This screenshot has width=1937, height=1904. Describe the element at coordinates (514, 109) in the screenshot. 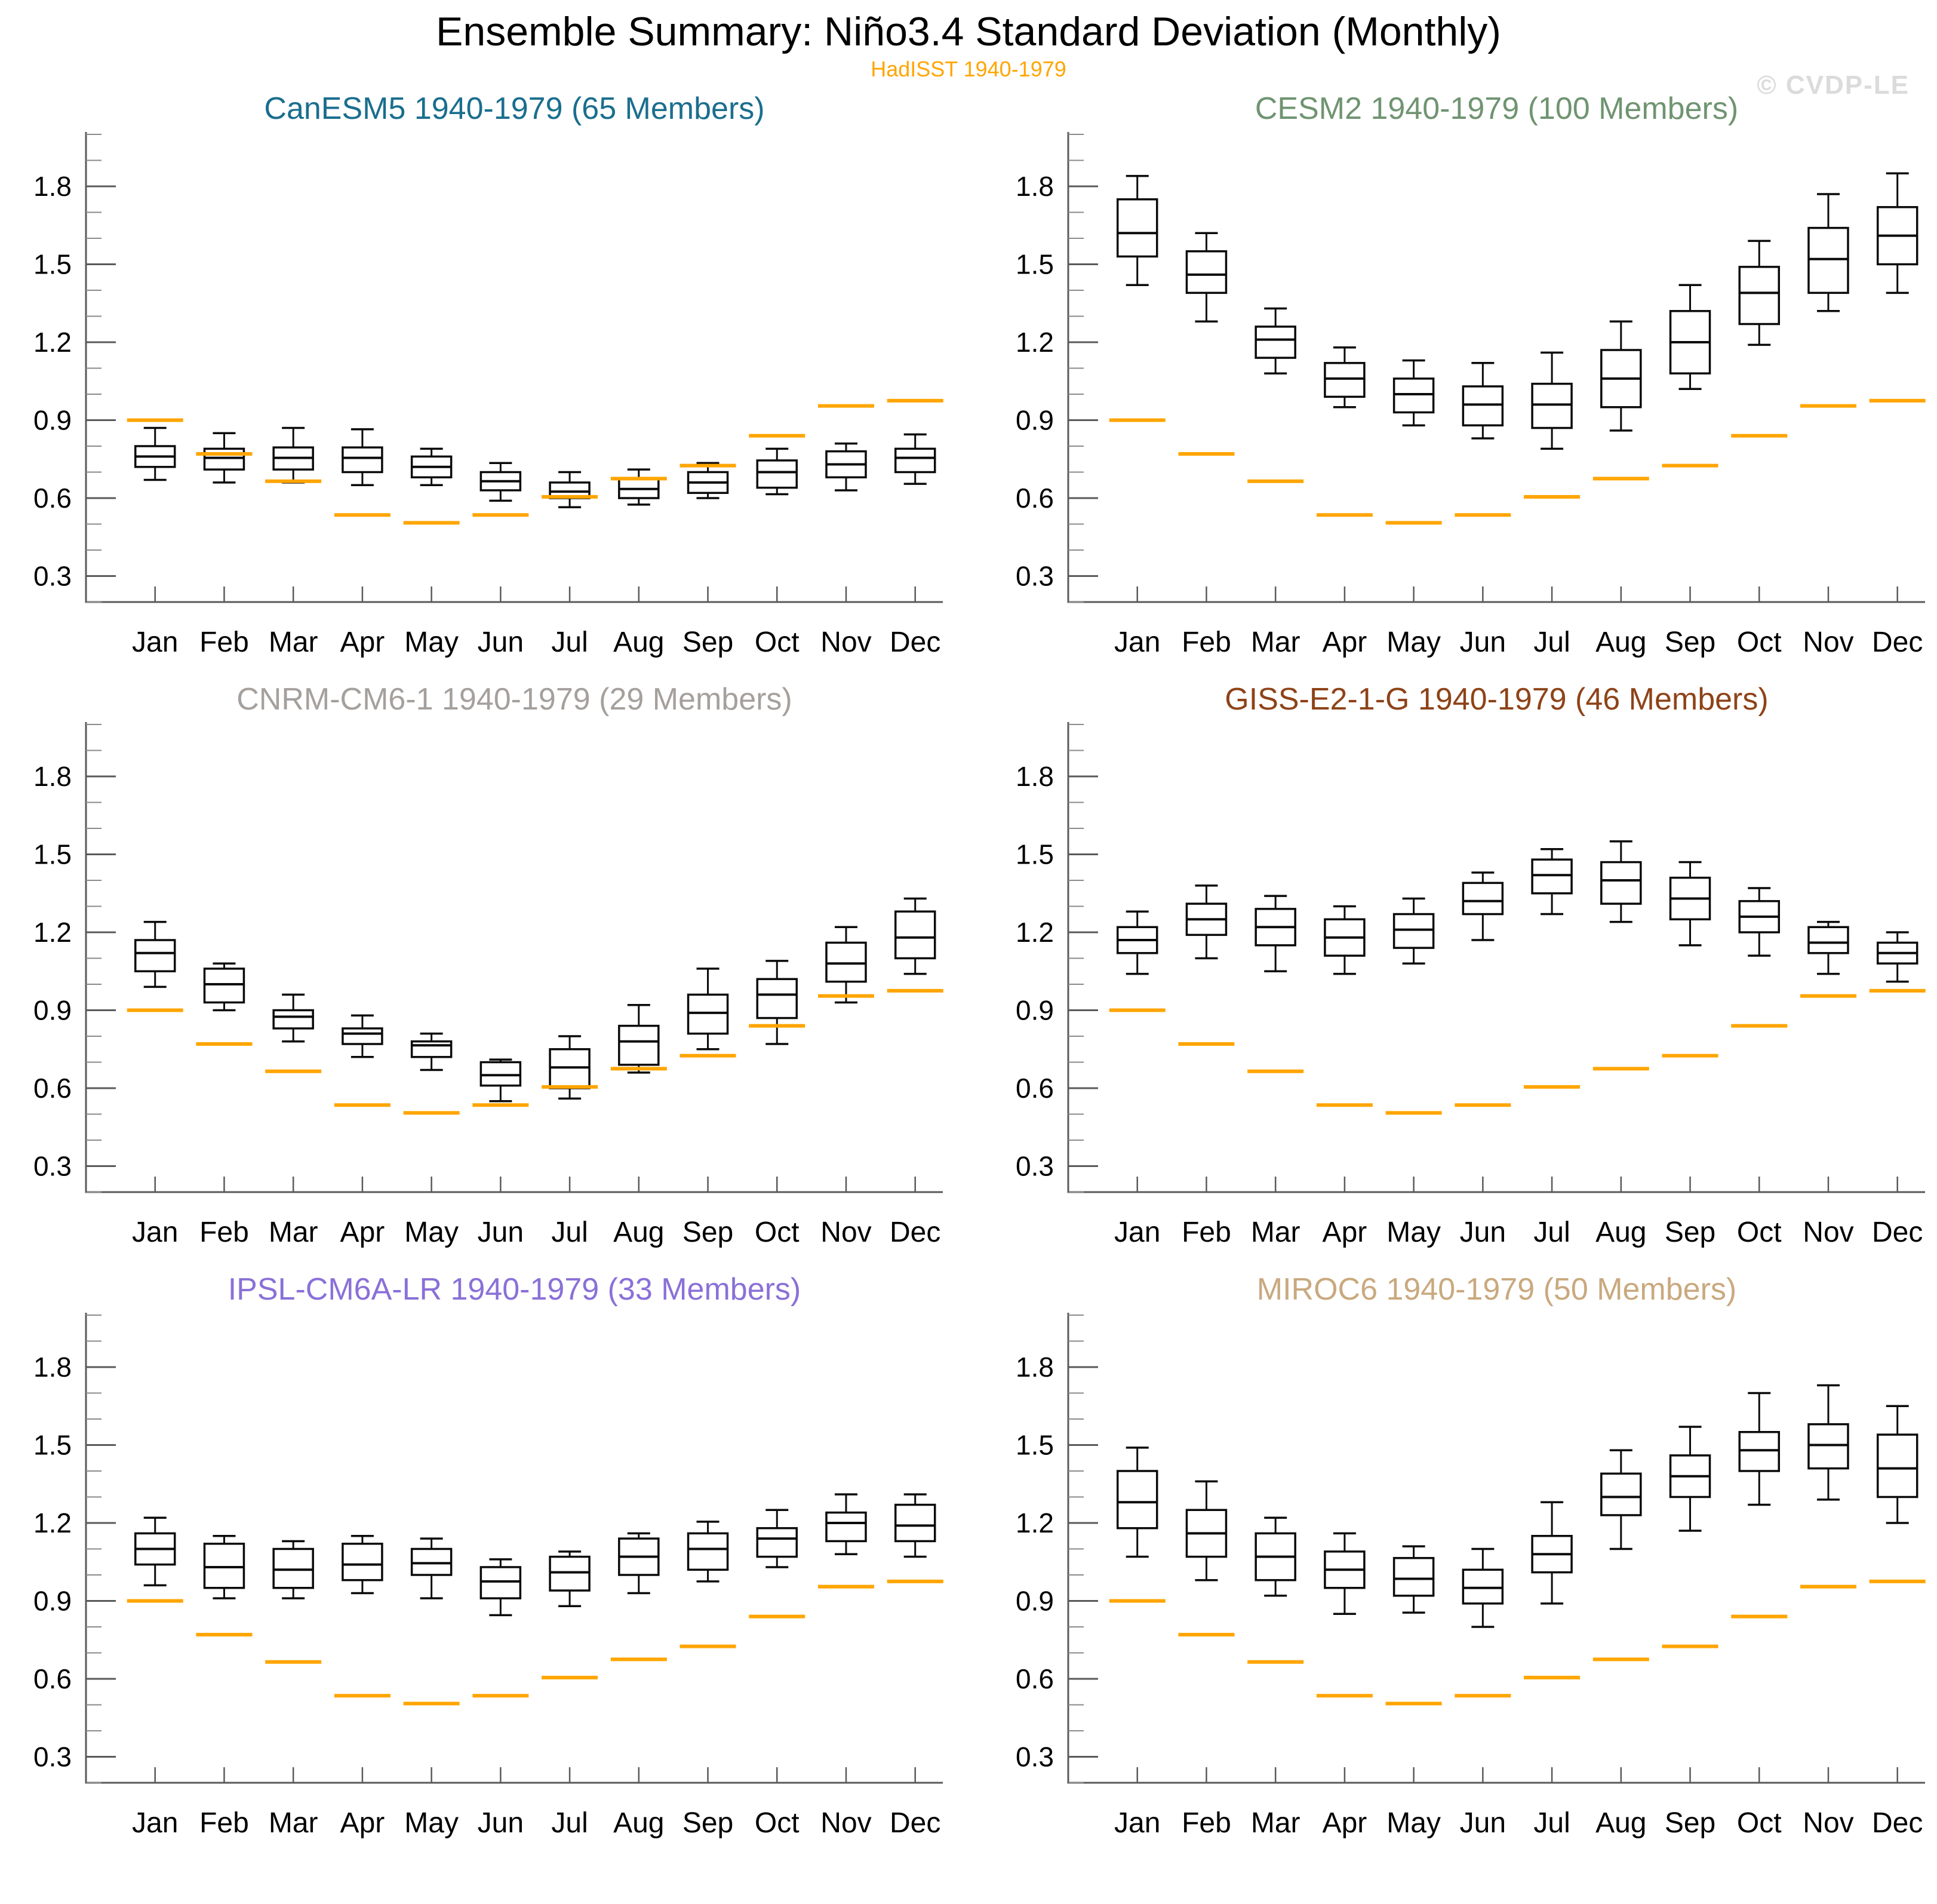

I see `panel-title-1: CanESM5 1940-1979 (65 Members)` at that location.